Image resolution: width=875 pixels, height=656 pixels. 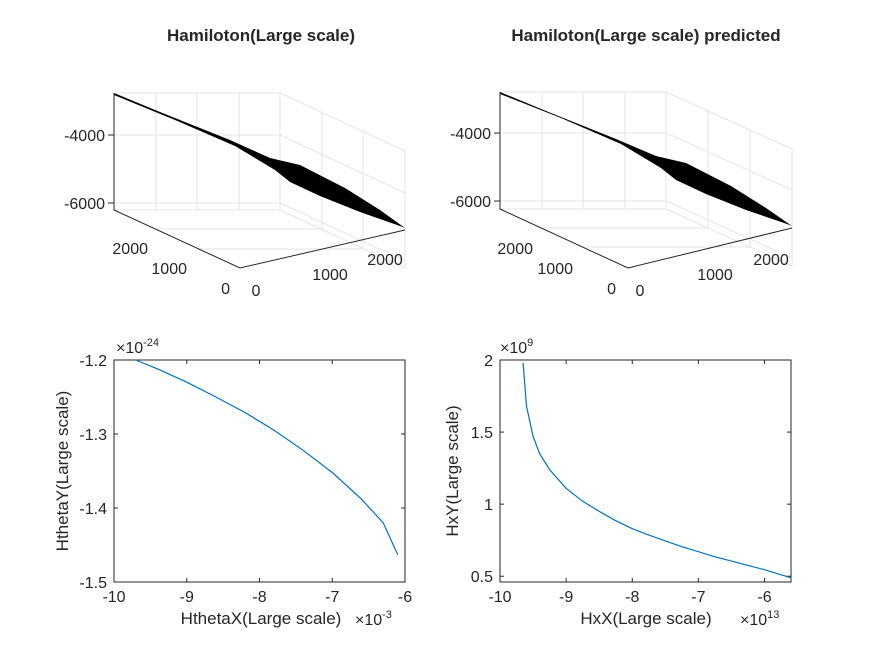 I want to click on x-axis-label: HthetaX(Large scale), so click(x=261, y=618).